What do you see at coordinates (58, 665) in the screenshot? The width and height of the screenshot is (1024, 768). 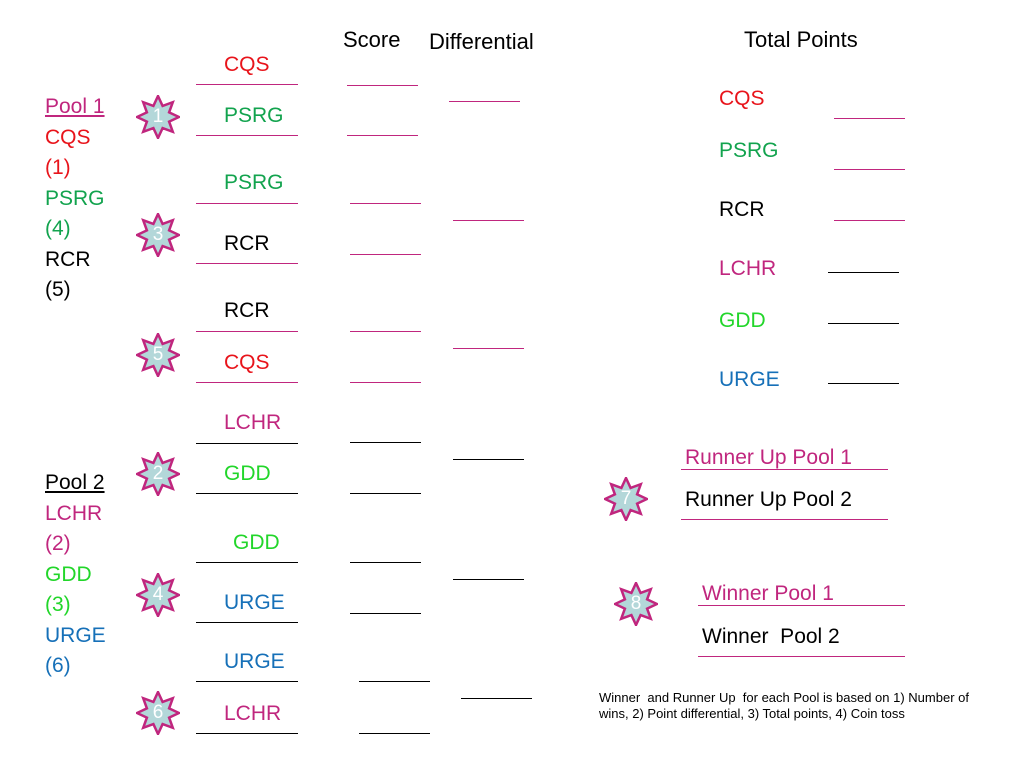 I see `pool-2-seed: (6)` at bounding box center [58, 665].